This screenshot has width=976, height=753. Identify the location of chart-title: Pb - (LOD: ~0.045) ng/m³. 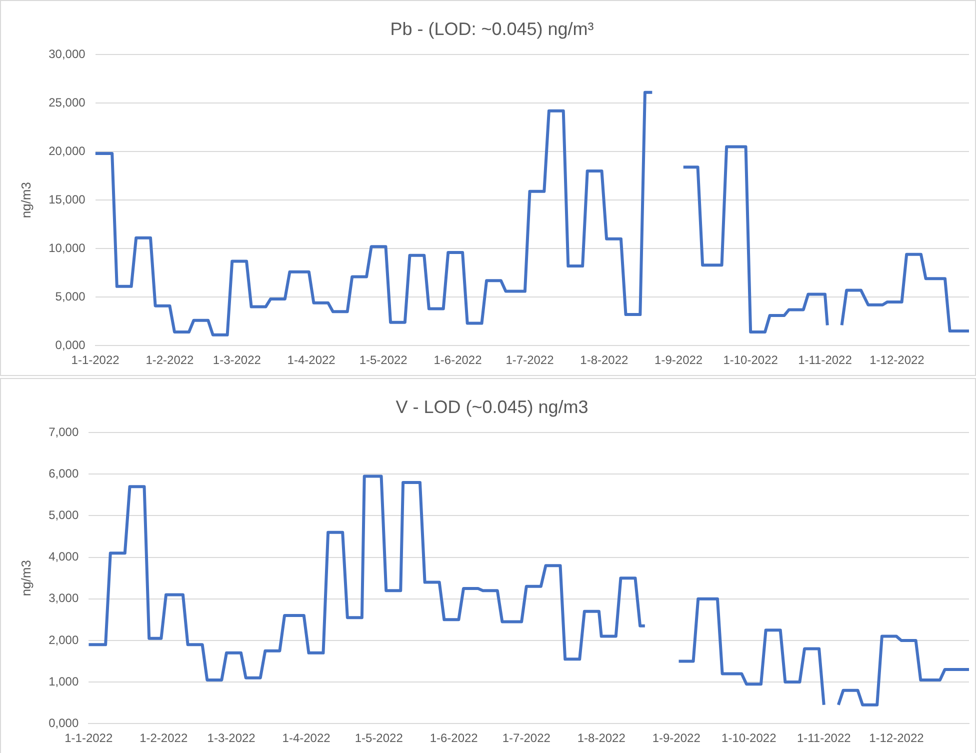
(492, 28).